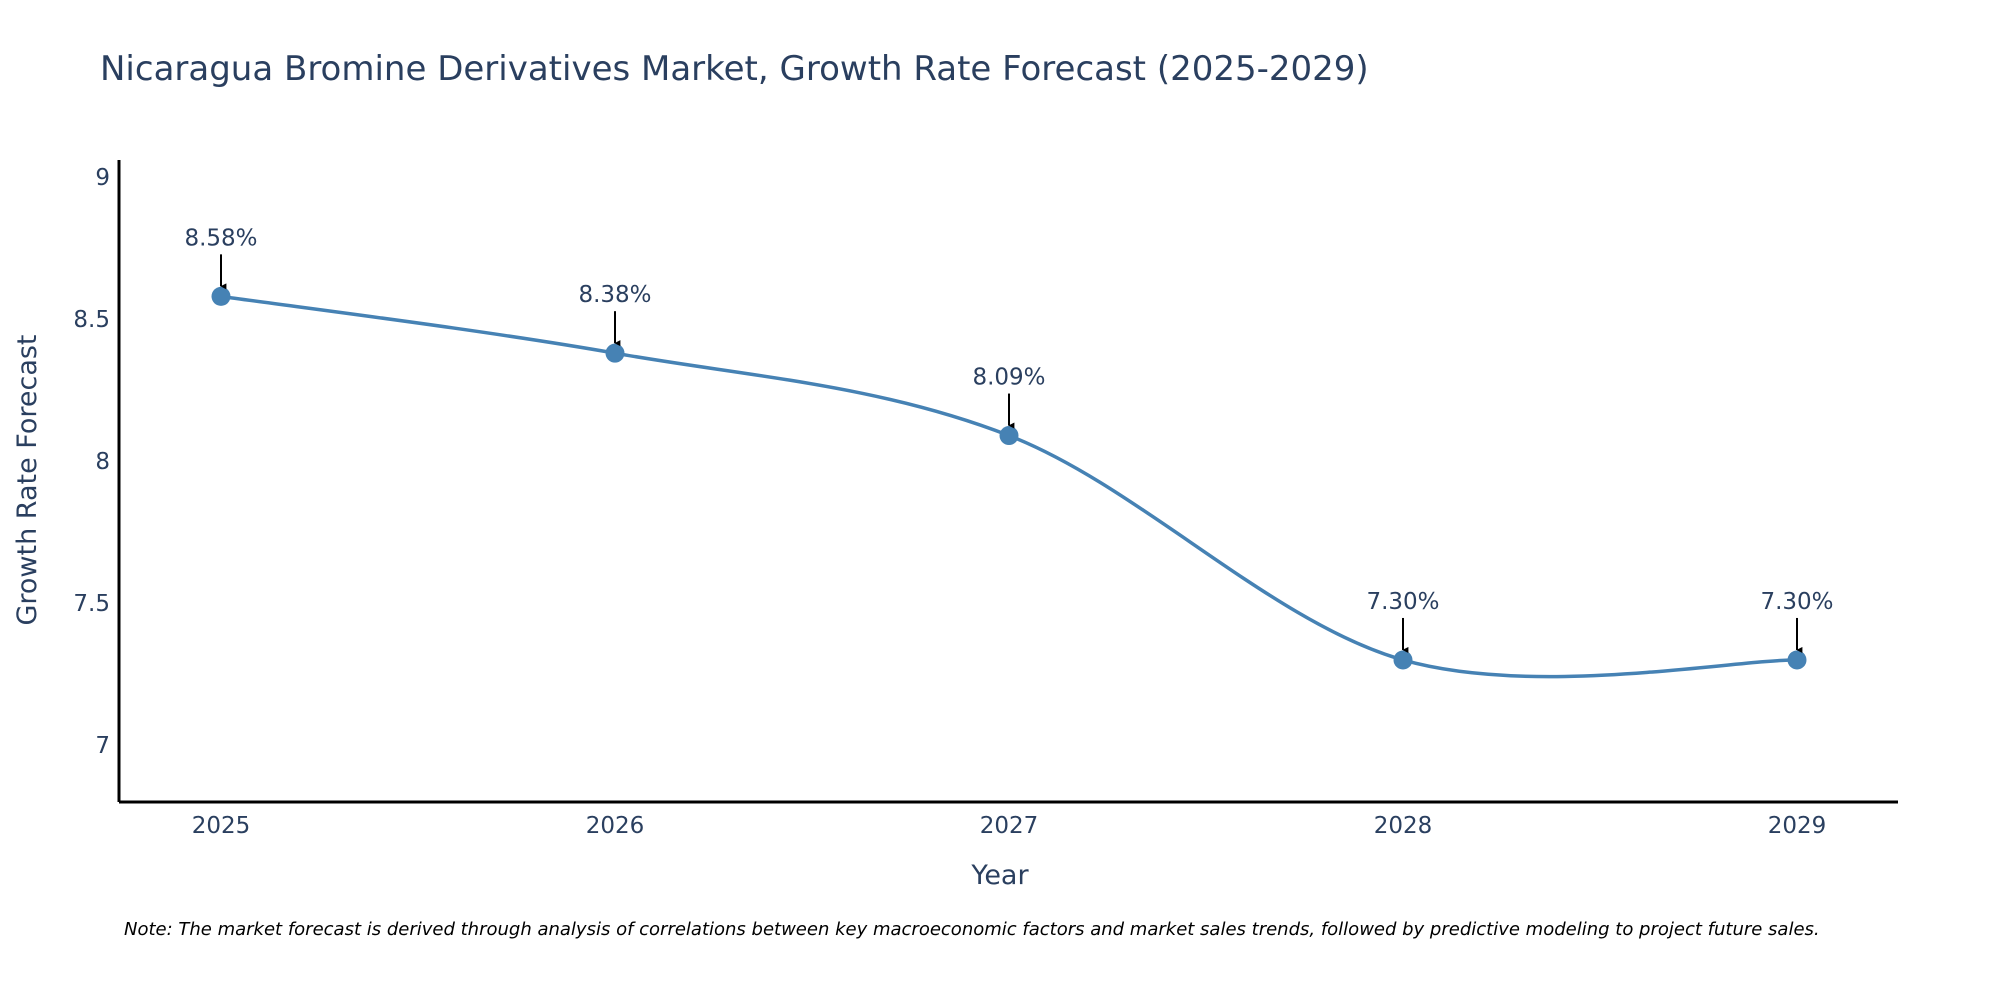  I want to click on x-tick-label: 2026, so click(615, 826).